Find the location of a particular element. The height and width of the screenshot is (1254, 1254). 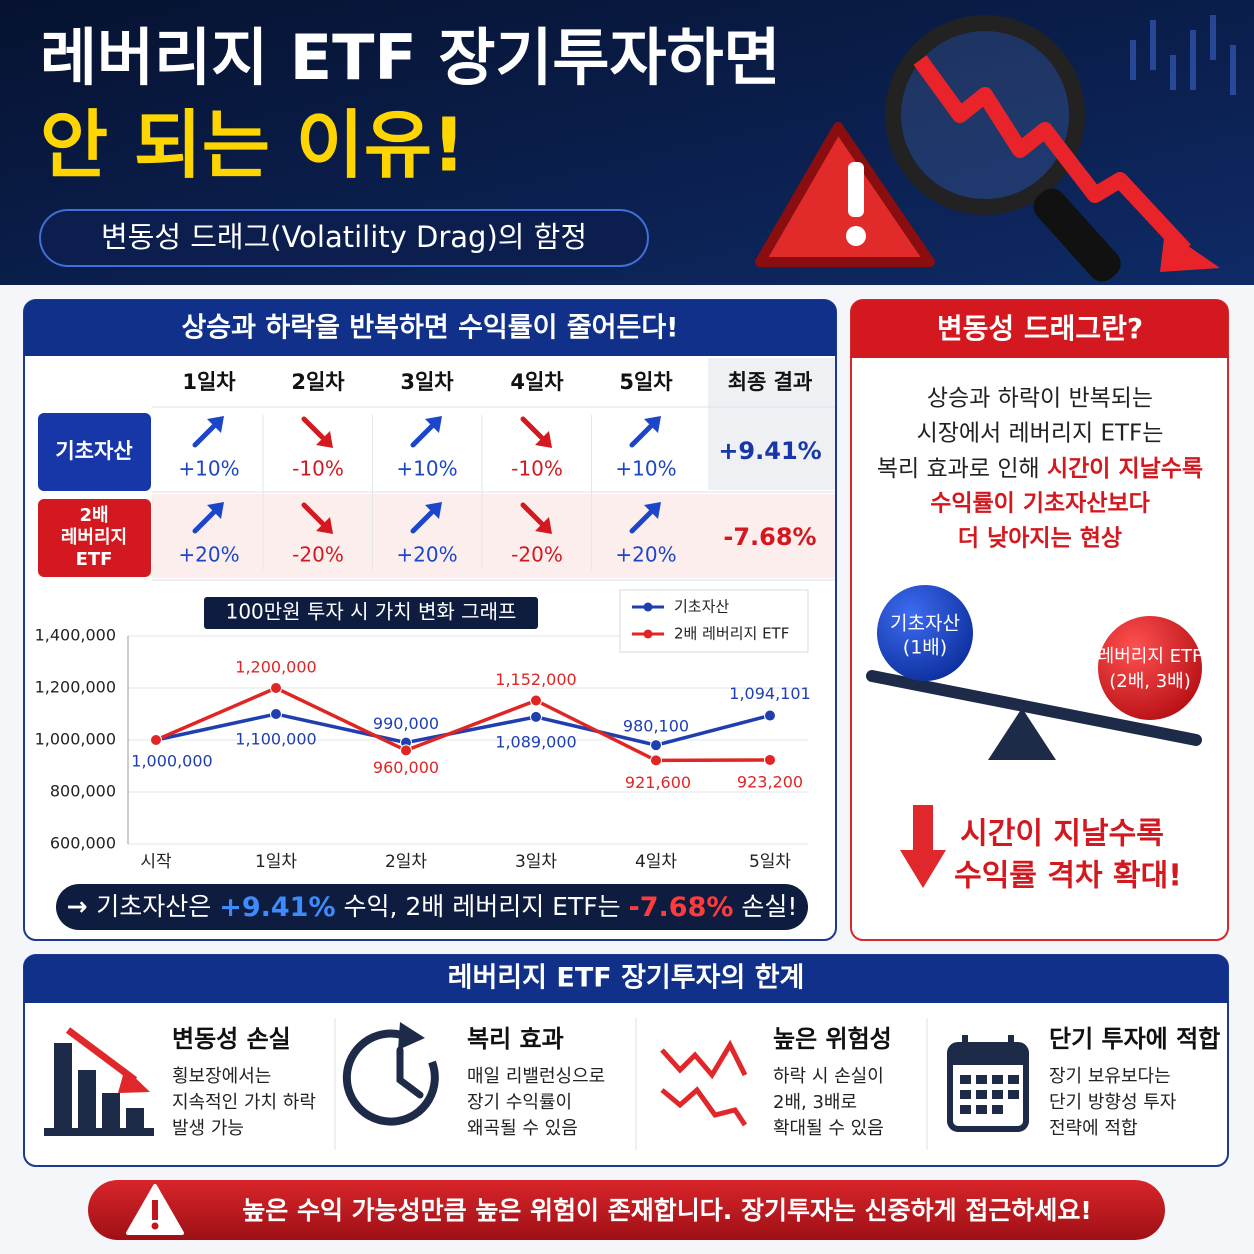

summary-text: 기초자산은 is located at coordinates (153, 906).